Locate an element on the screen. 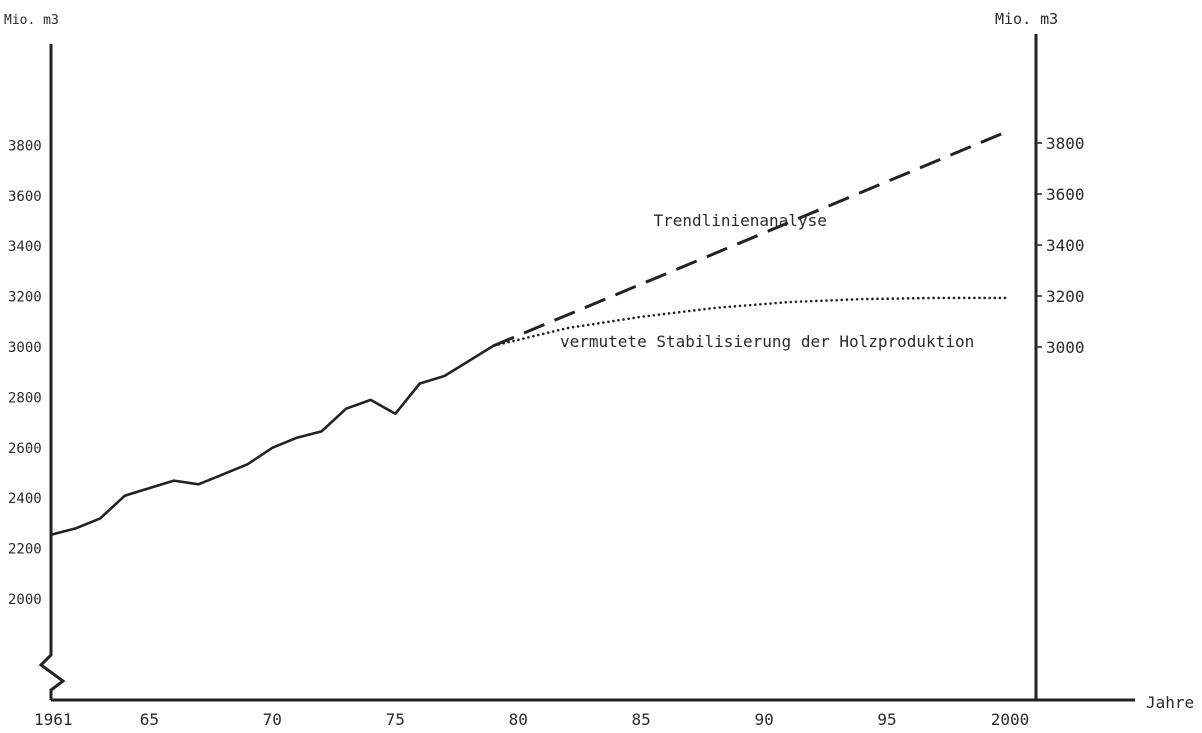  x-tick-label: 85 is located at coordinates (641, 719).